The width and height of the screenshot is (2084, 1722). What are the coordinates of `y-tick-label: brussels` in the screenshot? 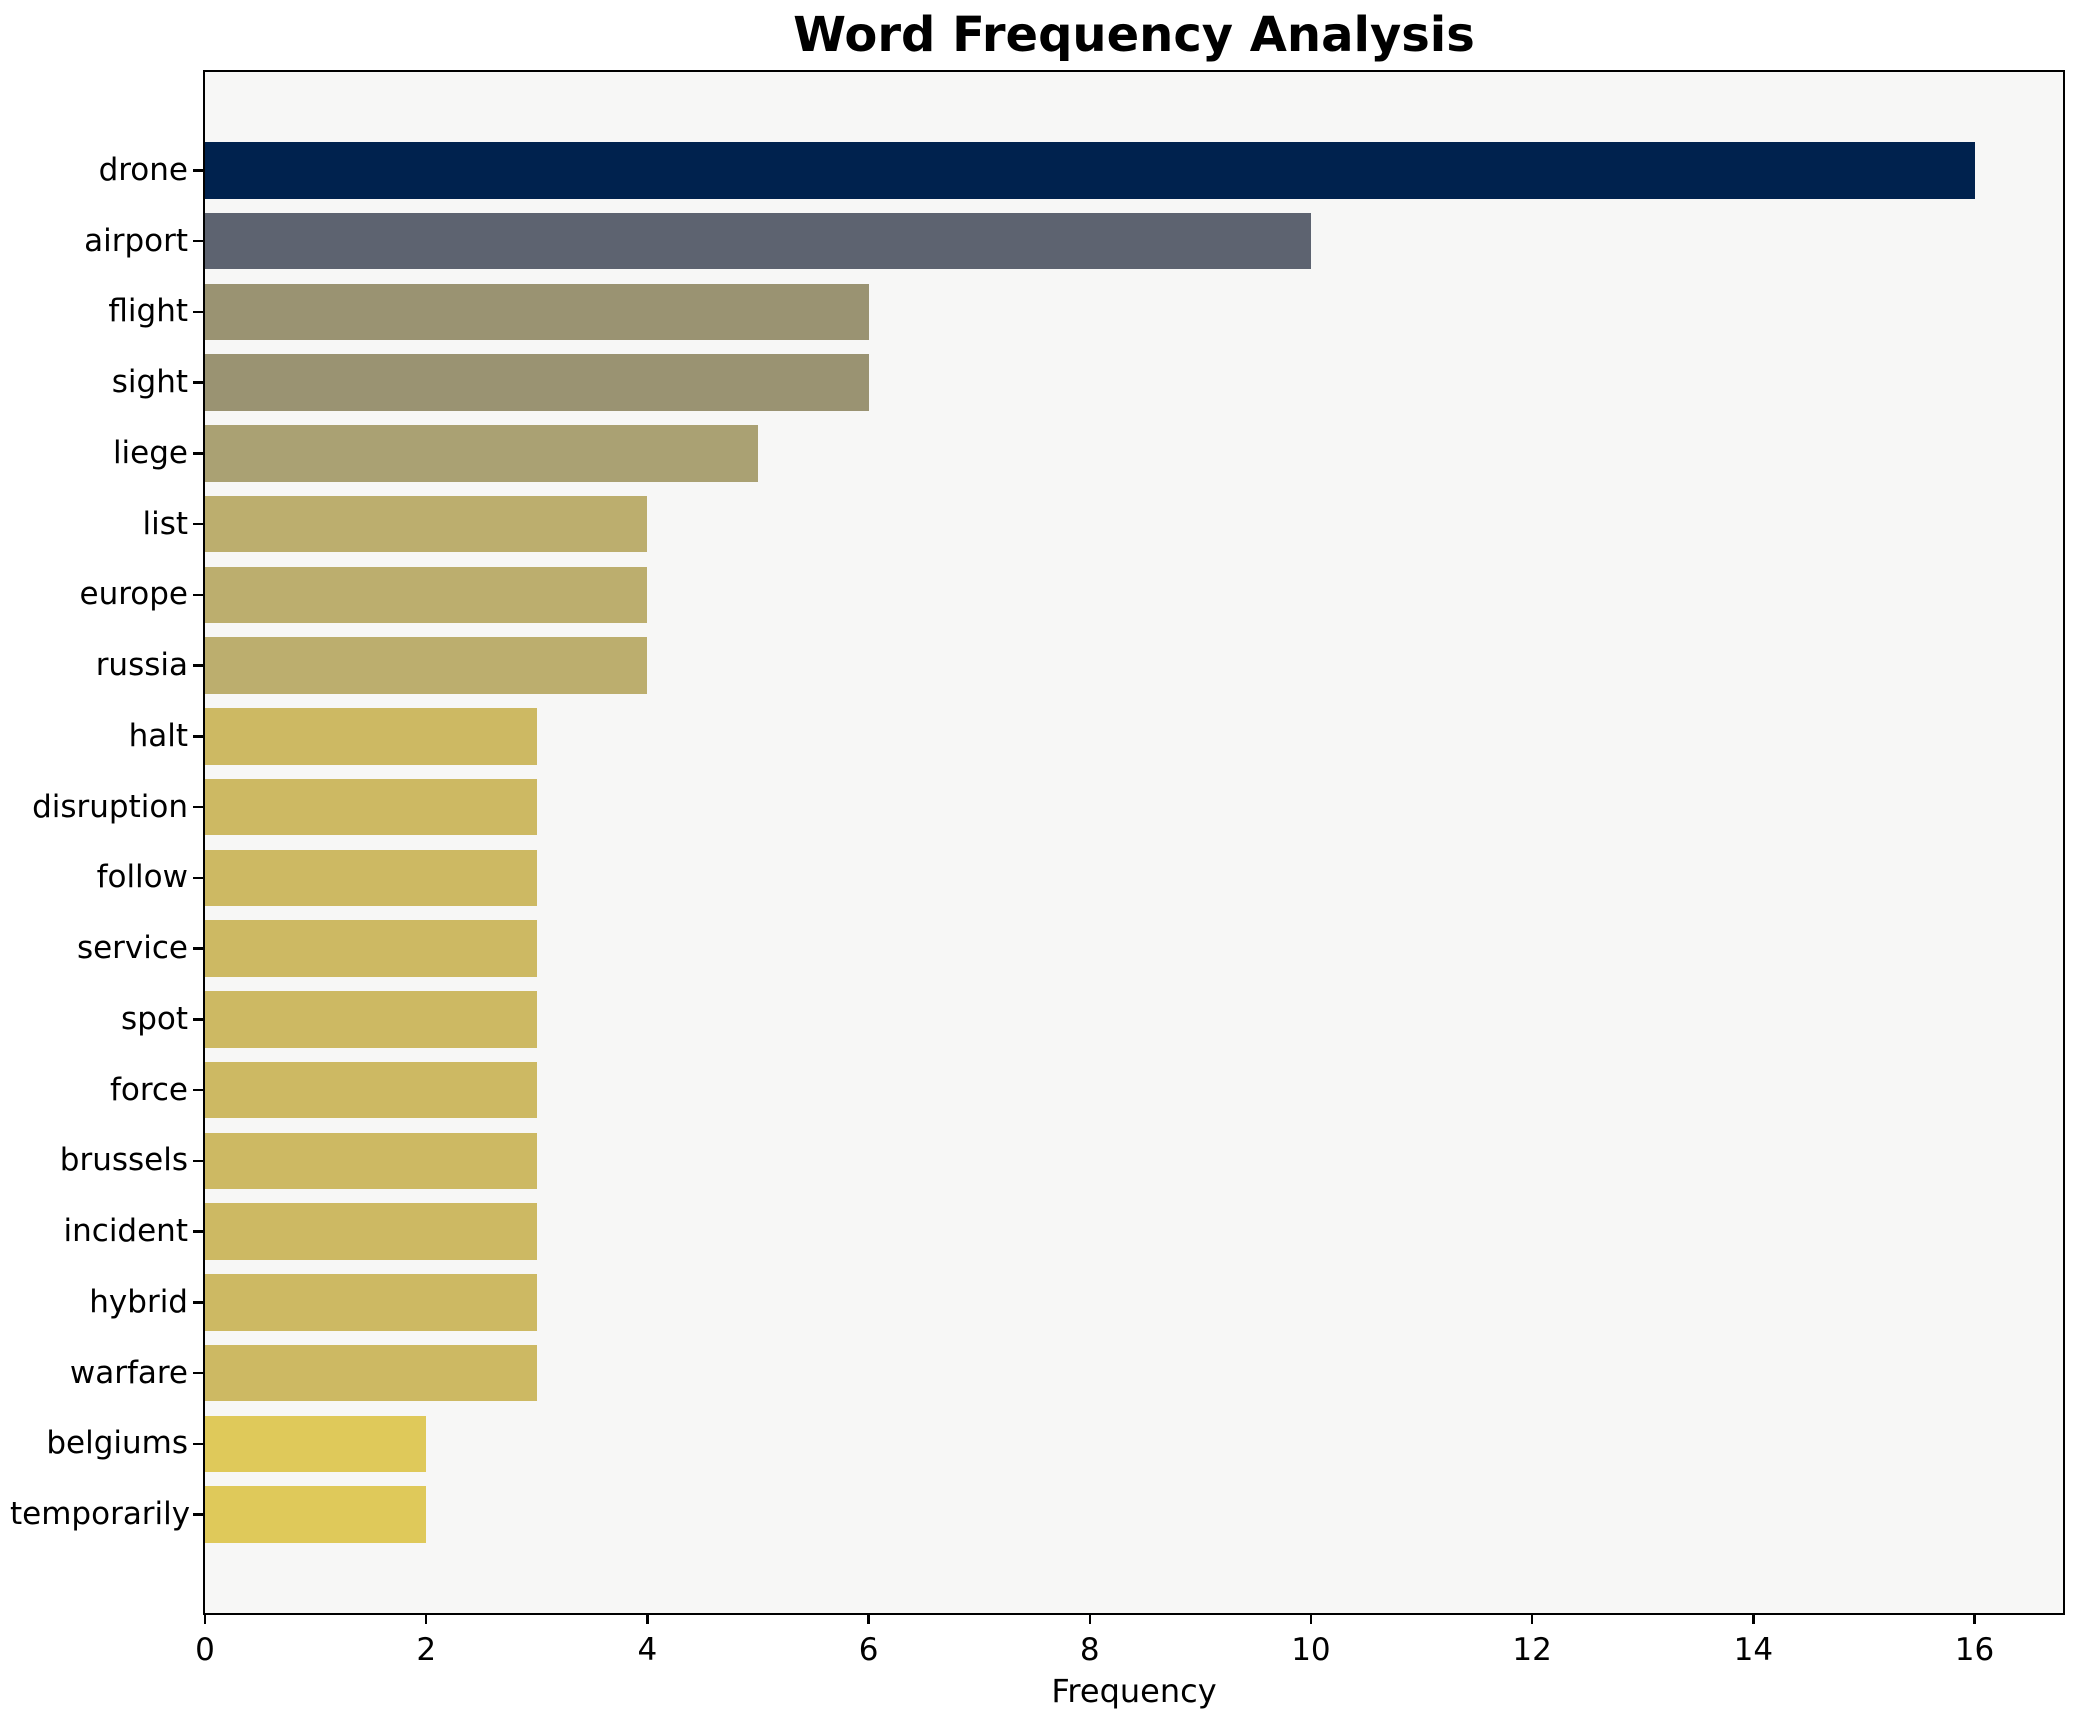 It's located at (123, 1160).